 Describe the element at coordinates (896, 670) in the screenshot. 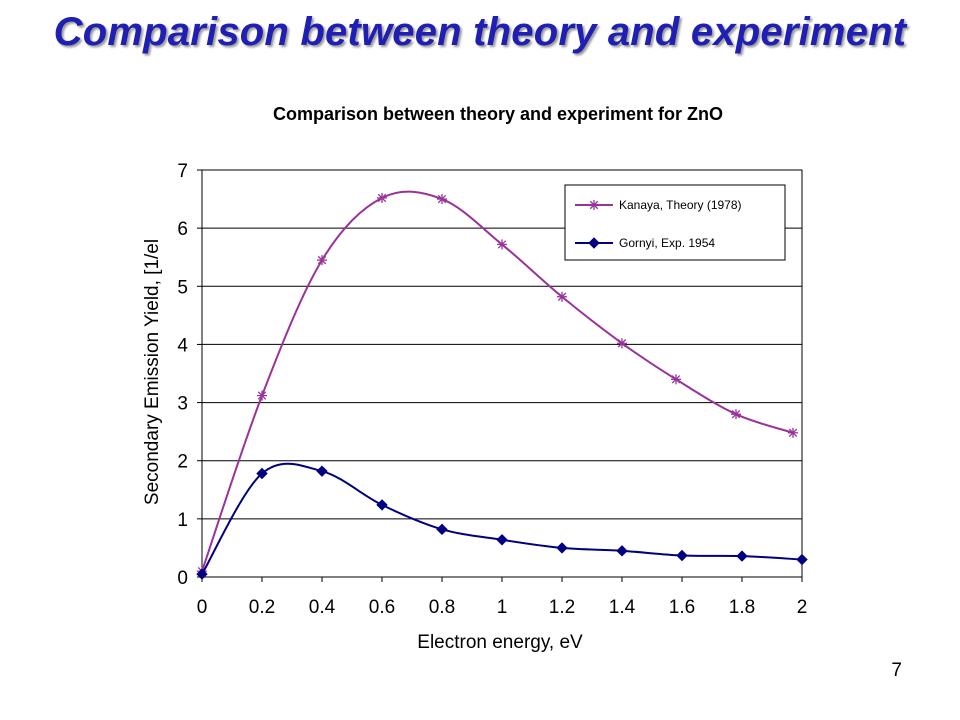

I see `page-number: 7` at that location.